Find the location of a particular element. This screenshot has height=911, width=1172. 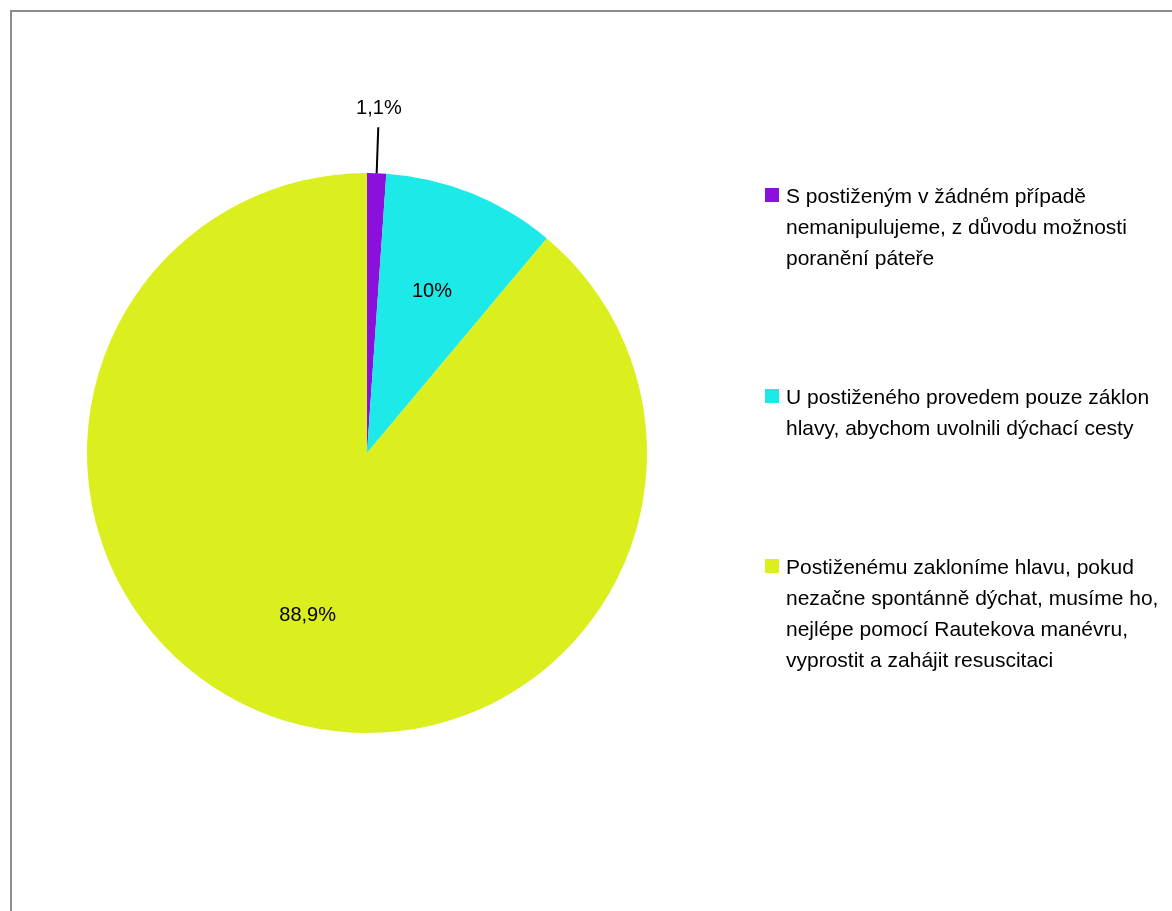

legend-label: S postiženým v žádném případě nemanipulujeme, z důvodu možnosti poranění páteře is located at coordinates (957, 227).